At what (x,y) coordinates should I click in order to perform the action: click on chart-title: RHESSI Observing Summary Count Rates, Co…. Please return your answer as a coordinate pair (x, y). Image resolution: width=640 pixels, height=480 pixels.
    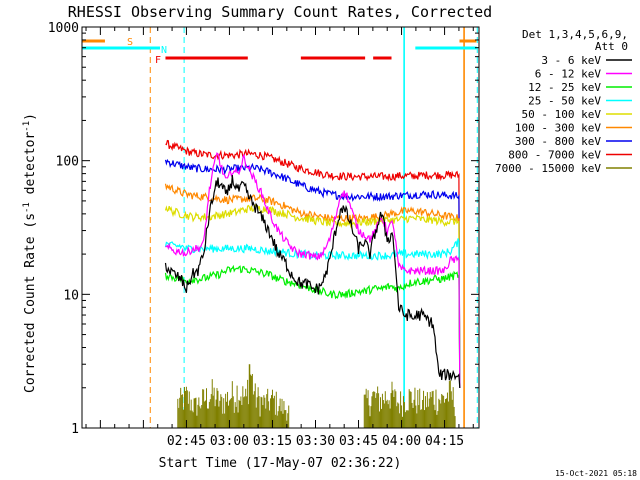
    Looking at the image, I should click on (280, 12).